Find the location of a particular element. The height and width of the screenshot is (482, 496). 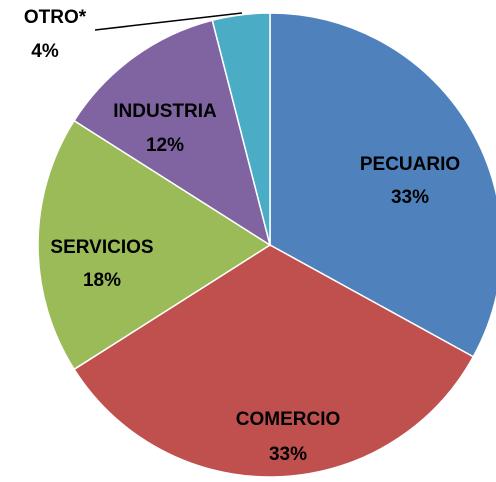

slice-value-label: 18% is located at coordinates (102, 280).